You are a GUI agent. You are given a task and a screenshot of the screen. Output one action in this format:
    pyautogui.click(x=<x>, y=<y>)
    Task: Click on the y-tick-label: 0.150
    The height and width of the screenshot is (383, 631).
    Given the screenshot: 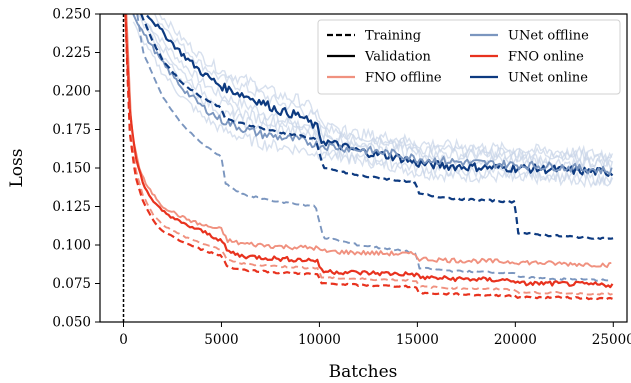 What is the action you would take?
    pyautogui.click(x=71, y=169)
    